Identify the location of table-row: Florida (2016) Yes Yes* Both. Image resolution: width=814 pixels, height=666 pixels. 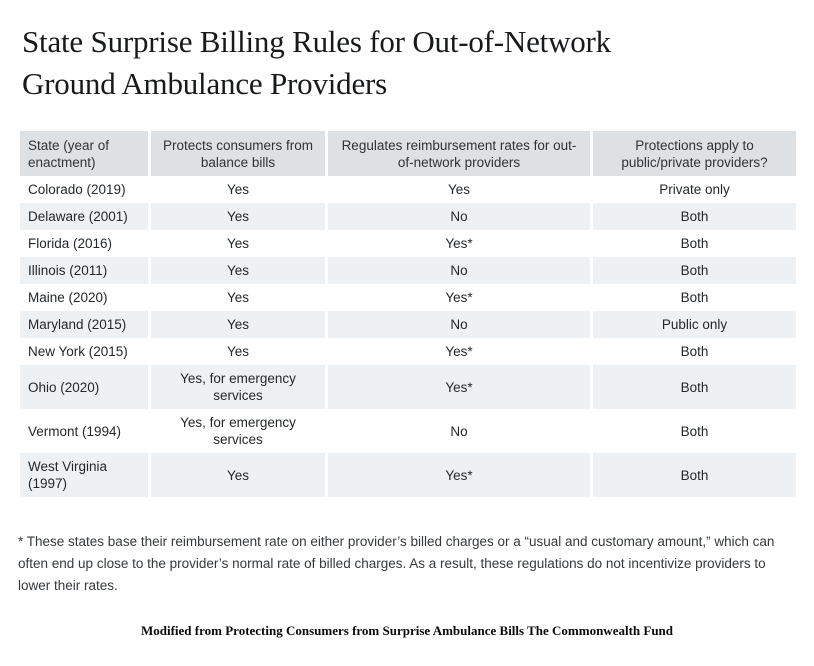
(408, 243).